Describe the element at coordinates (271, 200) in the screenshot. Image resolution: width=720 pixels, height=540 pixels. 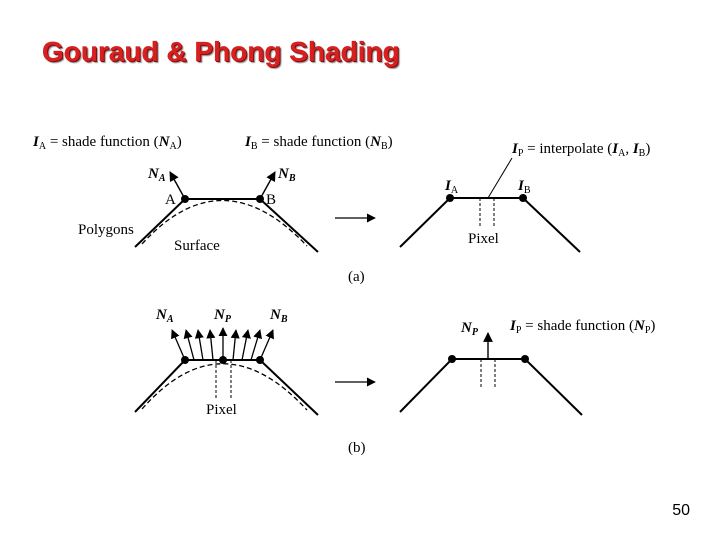
I see `label-point-b: B` at that location.